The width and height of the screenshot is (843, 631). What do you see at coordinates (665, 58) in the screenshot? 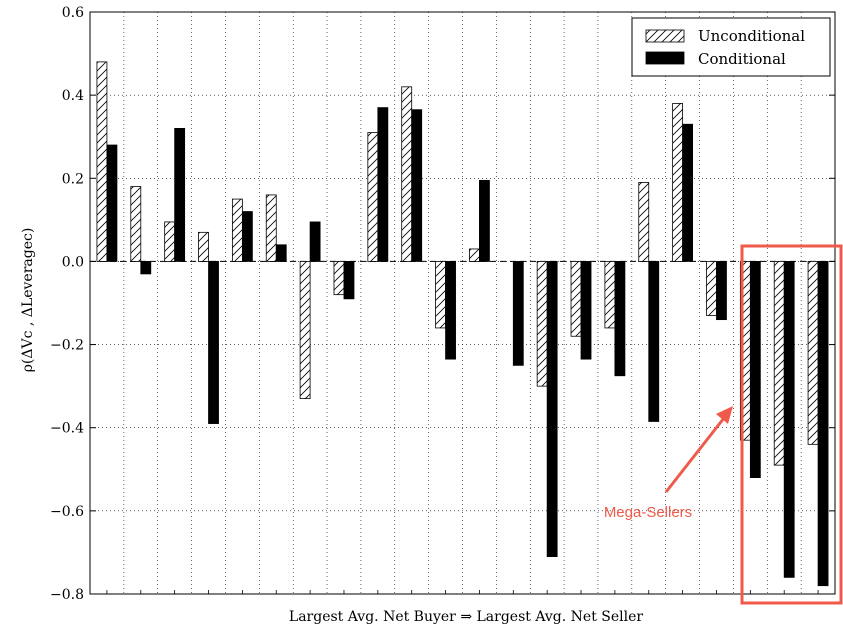
I see `legend-swatch-conditional` at bounding box center [665, 58].